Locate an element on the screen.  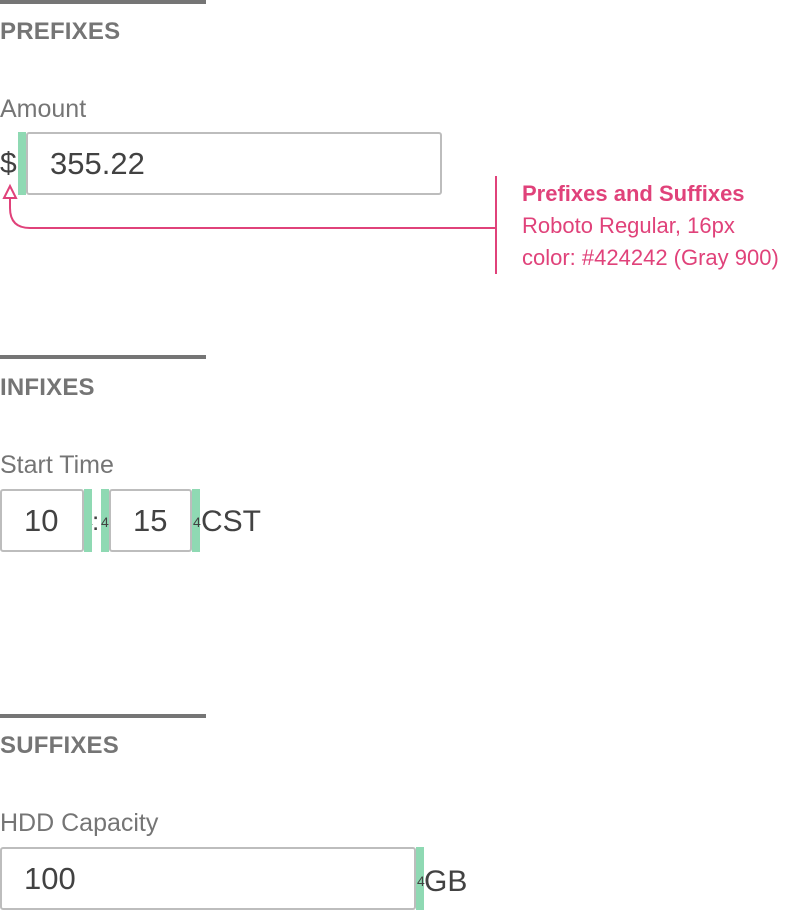
annotation-font: Roboto Regular, 16px is located at coordinates (628, 225).